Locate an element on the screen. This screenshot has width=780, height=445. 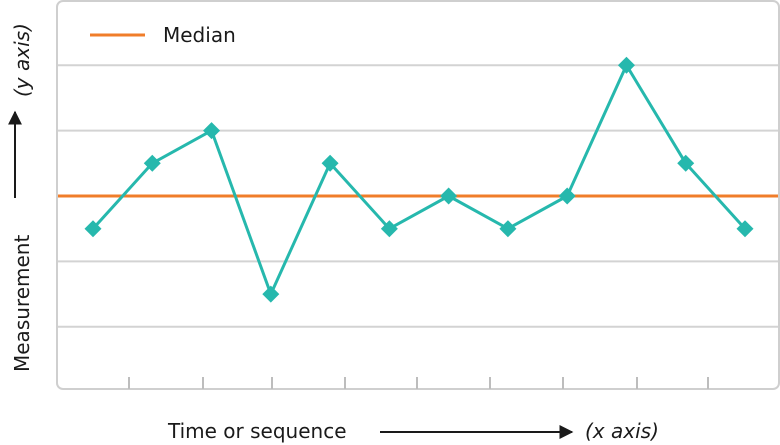
x-axis-label: Time or sequence (x axis) is located at coordinates (413, 431).